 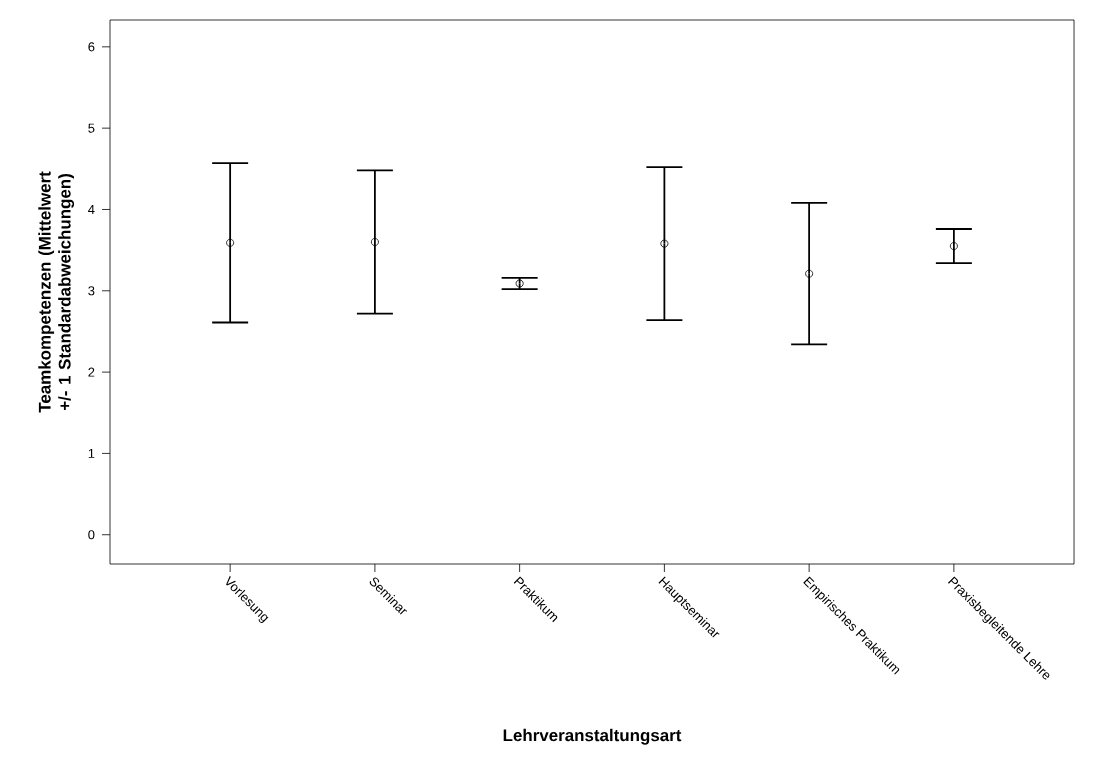 I want to click on x-axis-title: Lehrveranstaltungsart, so click(x=592, y=736).